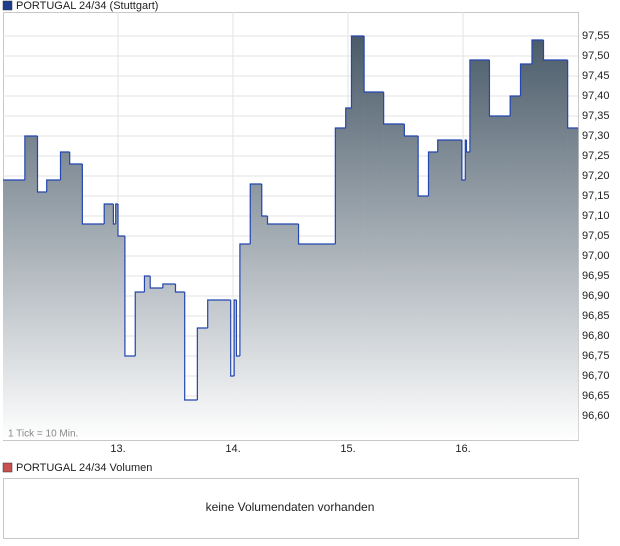 Image resolution: width=620 pixels, height=546 pixels. Describe the element at coordinates (596, 396) in the screenshot. I see `y-tick-label: 96,65` at that location.